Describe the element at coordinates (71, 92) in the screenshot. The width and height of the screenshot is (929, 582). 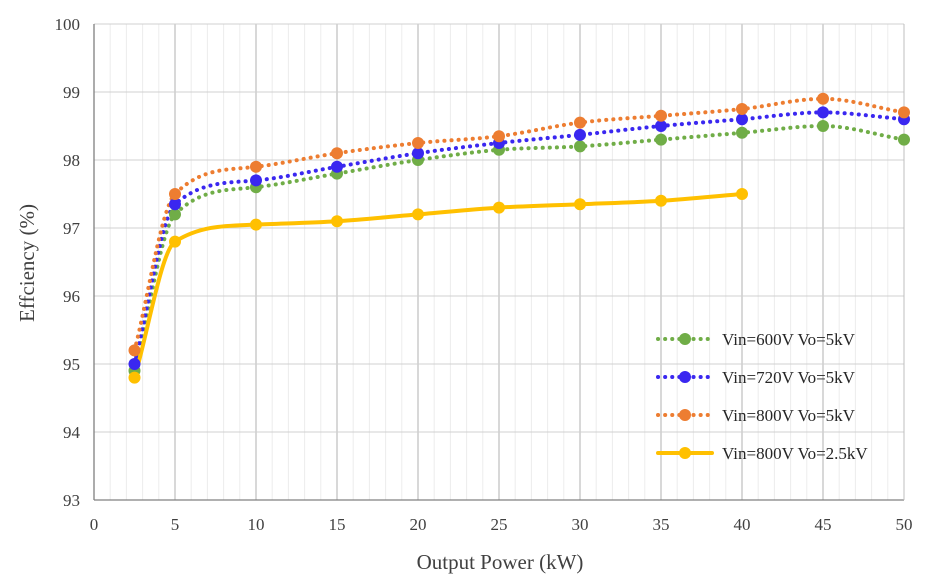
I see `y-tick-label: 99` at that location.